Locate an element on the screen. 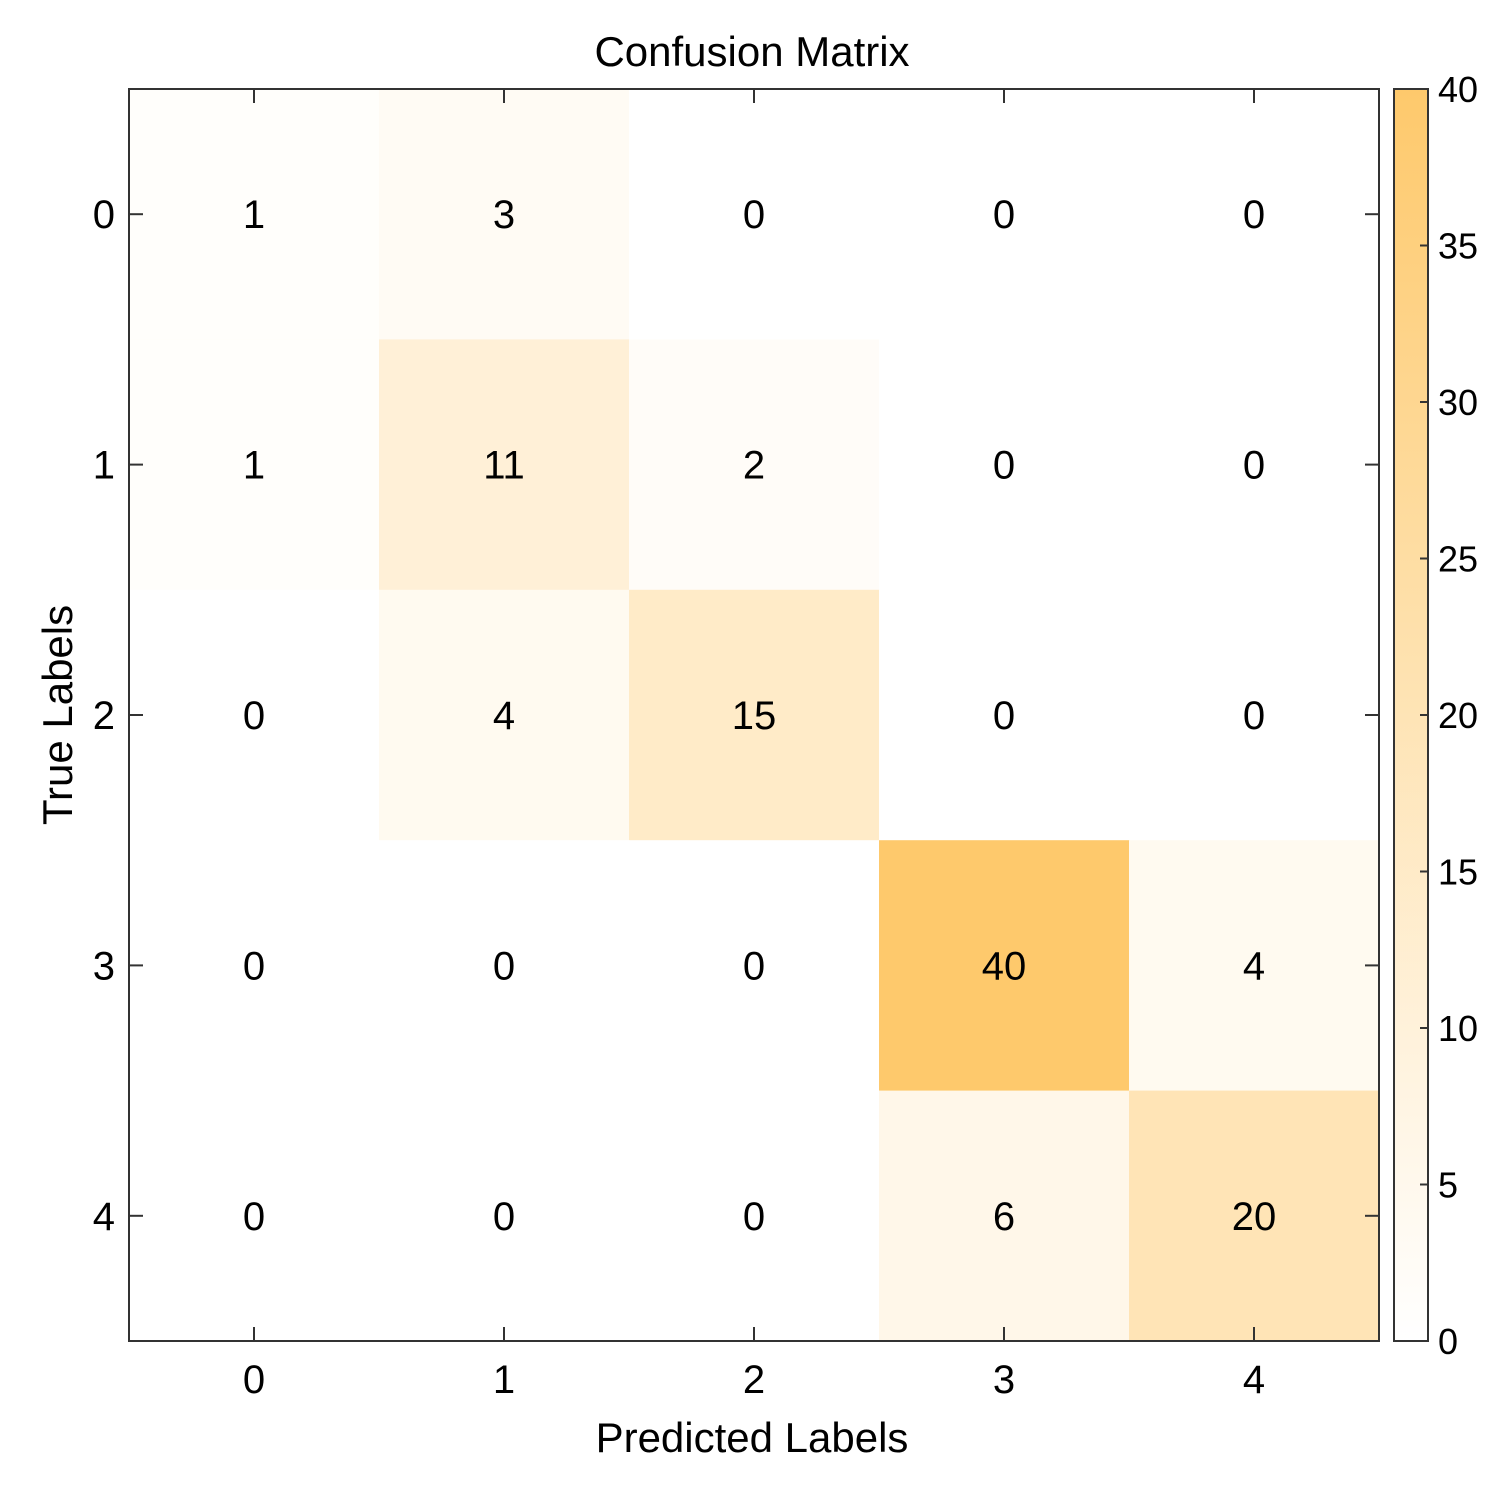  x-tick-label: 3 is located at coordinates (1004, 1380).